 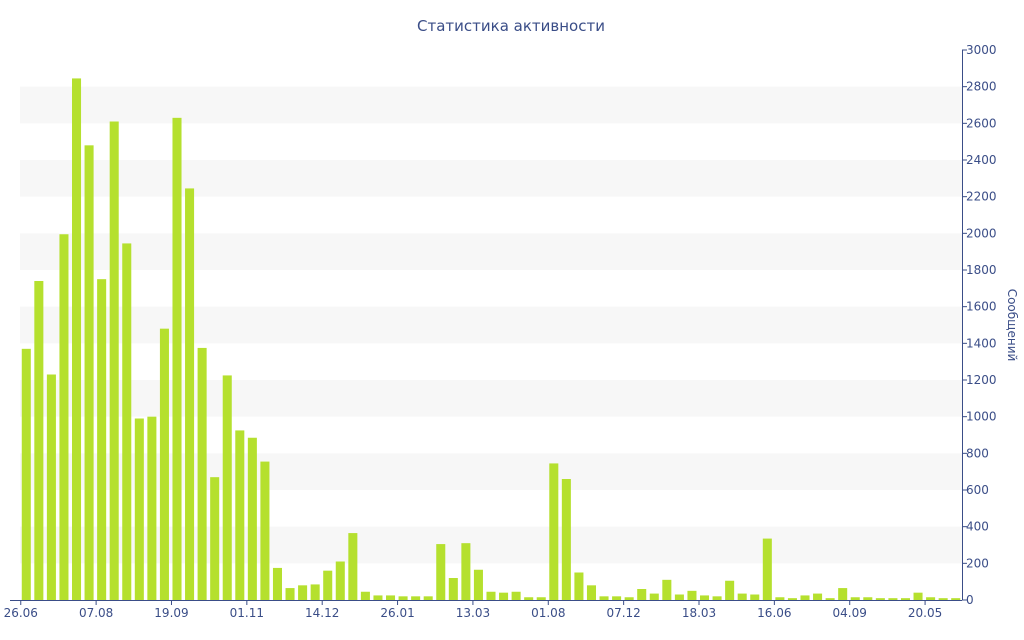 I want to click on y-tick-label: 2800, so click(x=981, y=87).